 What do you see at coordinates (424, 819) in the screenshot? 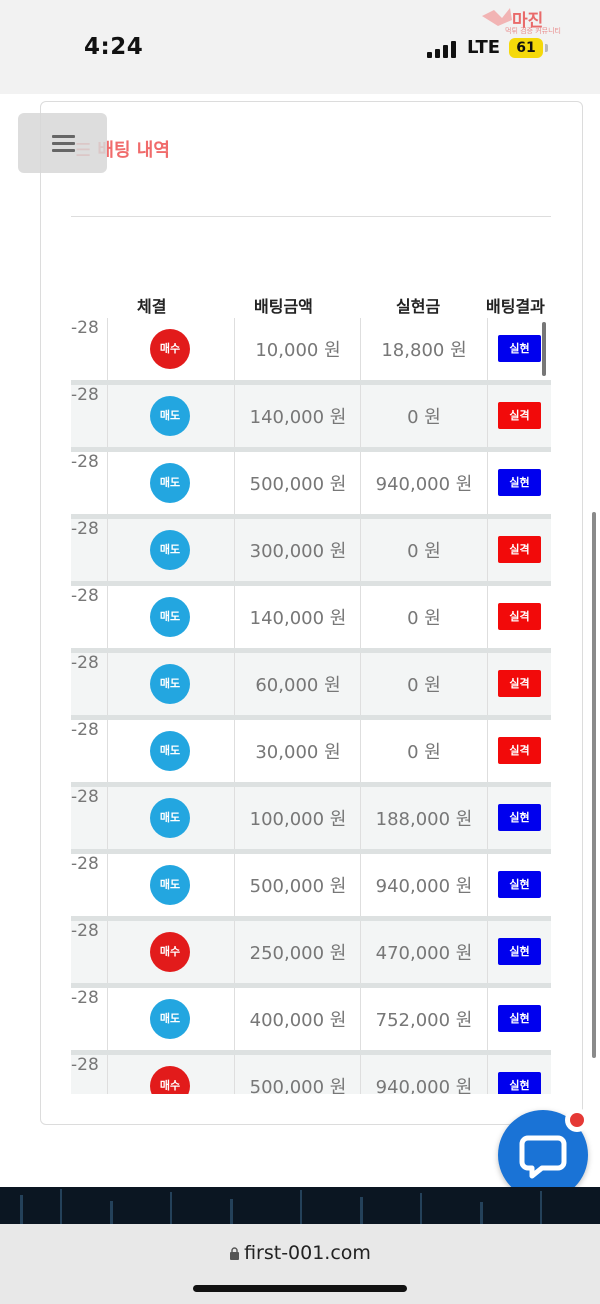
I see `realized-amount: 188,000 원` at bounding box center [424, 819].